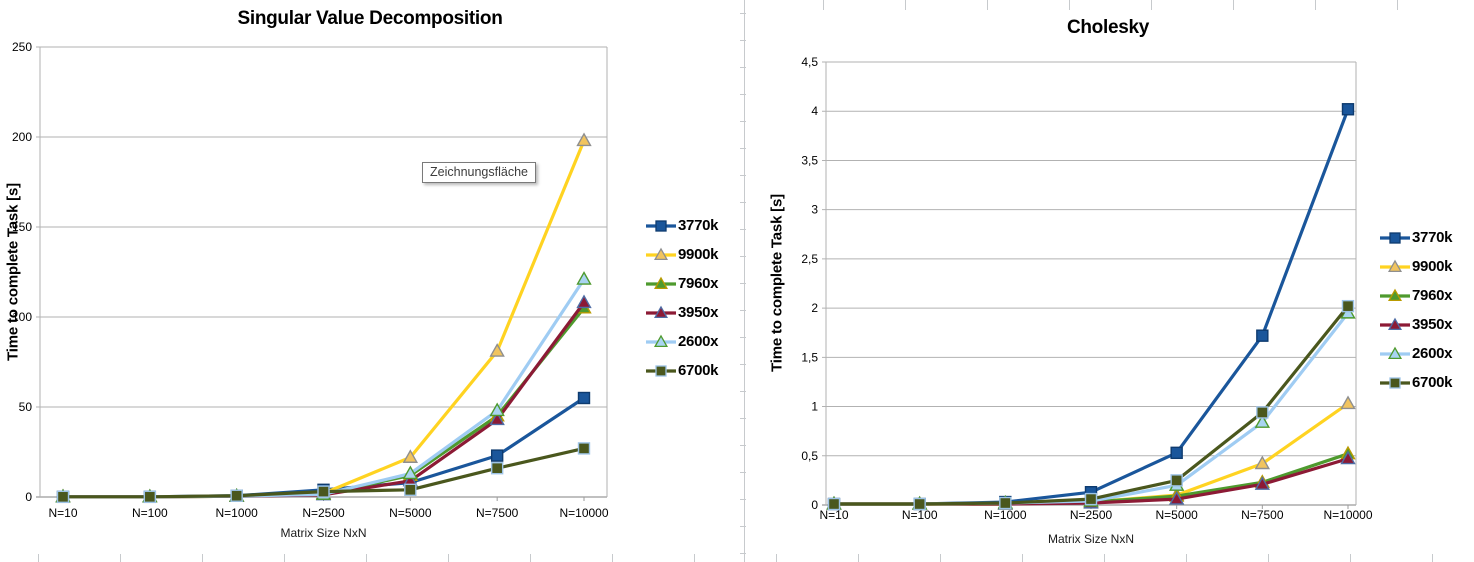 This screenshot has height=562, width=1474. What do you see at coordinates (814, 505) in the screenshot?
I see `y-tick-label: 0` at bounding box center [814, 505].